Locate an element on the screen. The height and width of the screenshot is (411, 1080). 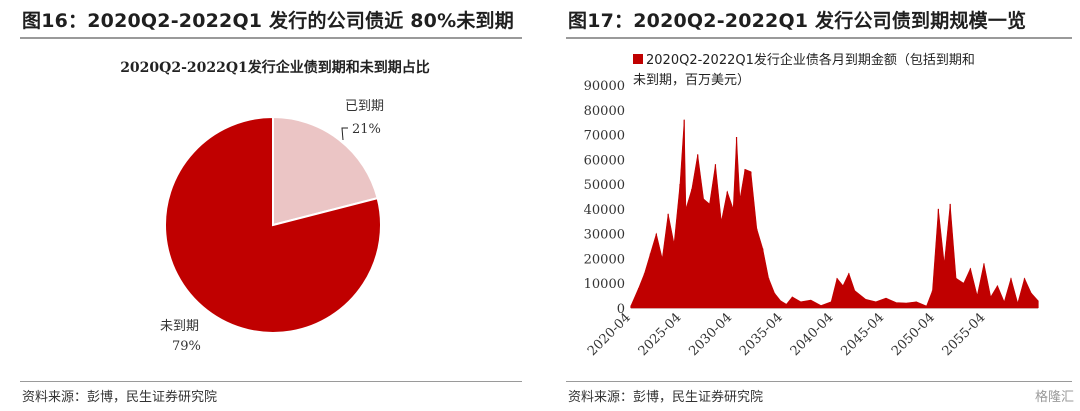
pie-slice-unmatured is located at coordinates (273, 224).